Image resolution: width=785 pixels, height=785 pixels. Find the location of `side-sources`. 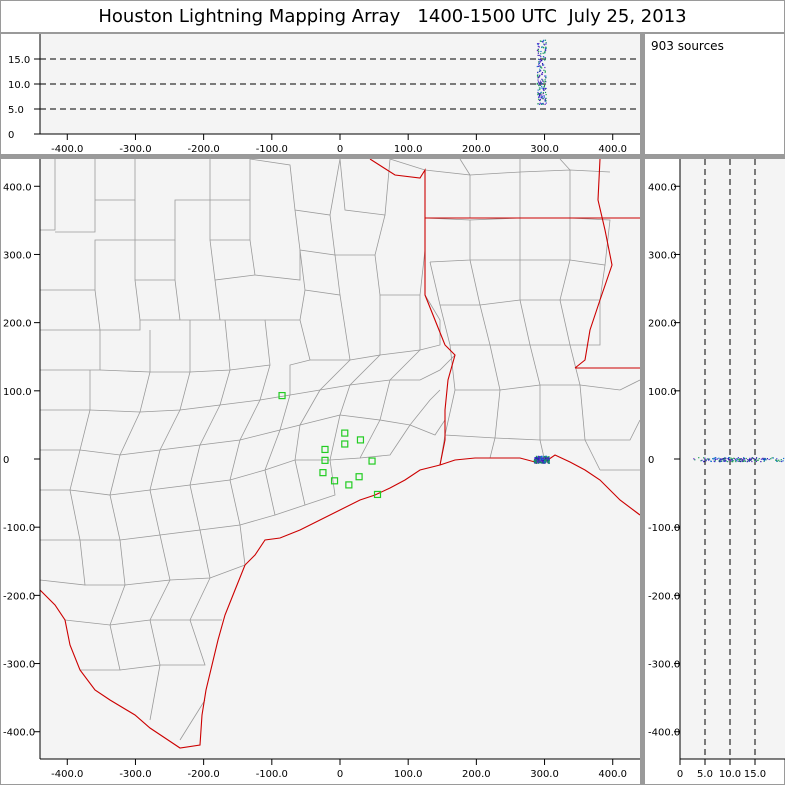

side-sources is located at coordinates (739, 459).